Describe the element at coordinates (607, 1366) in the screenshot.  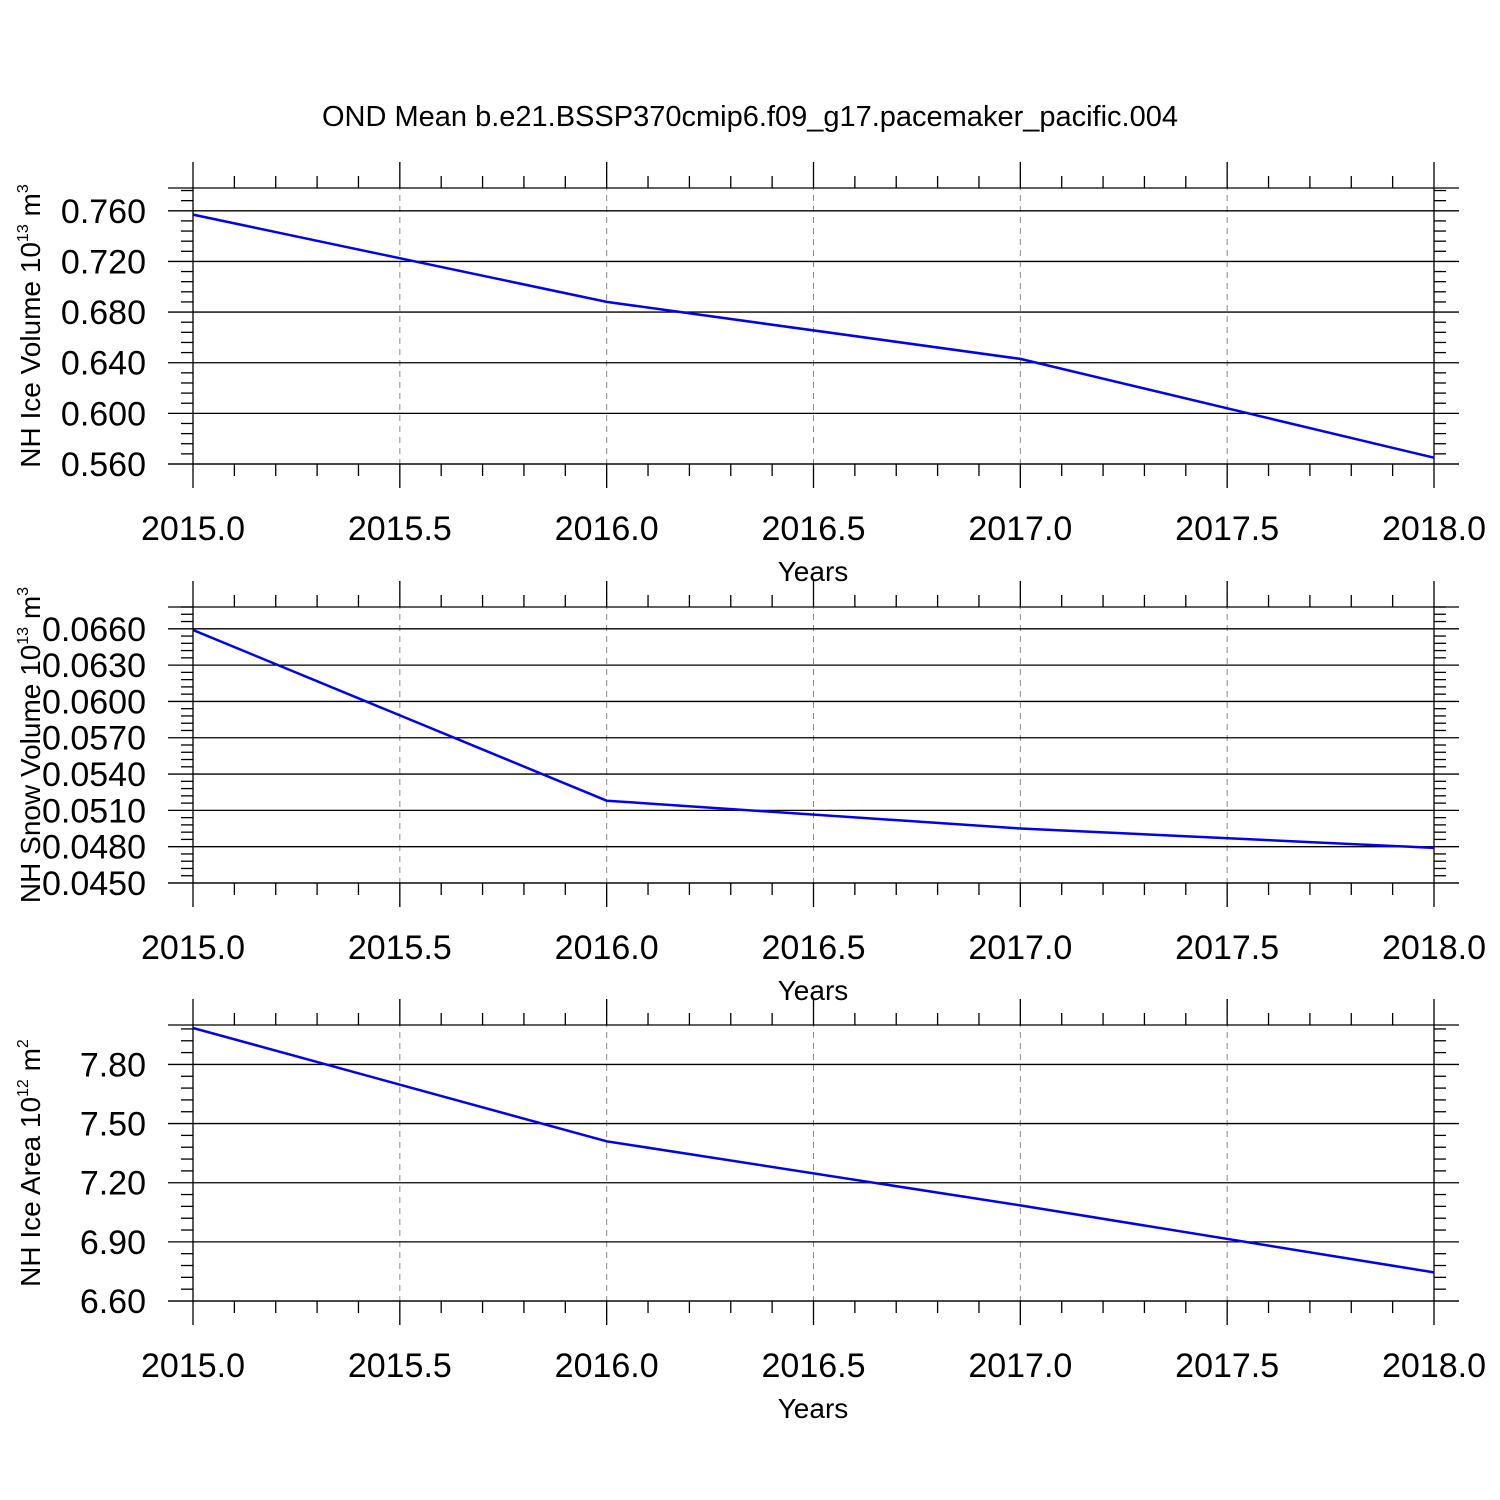
I see `chart-3-x-tick-label: 2016.0` at that location.